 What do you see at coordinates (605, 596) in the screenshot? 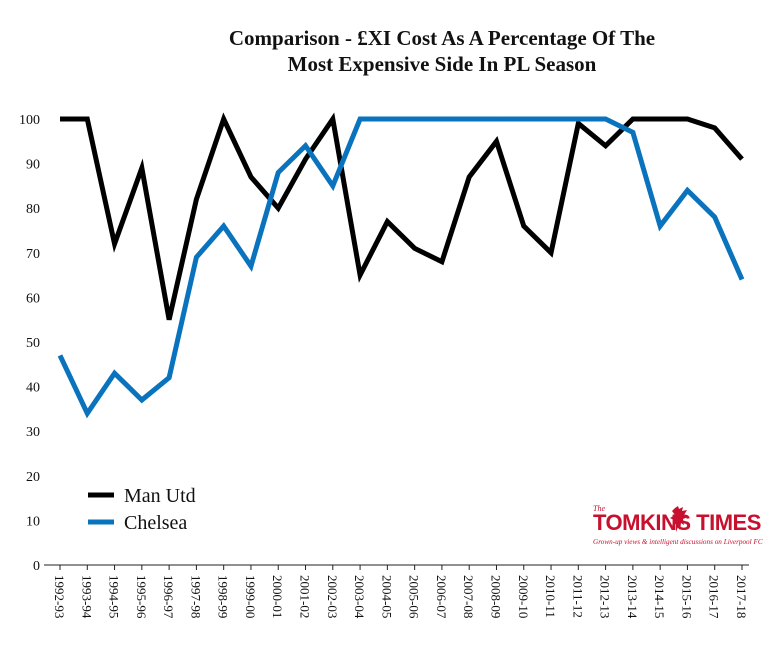
I see `x-tick-label: 2012-13` at bounding box center [605, 596].